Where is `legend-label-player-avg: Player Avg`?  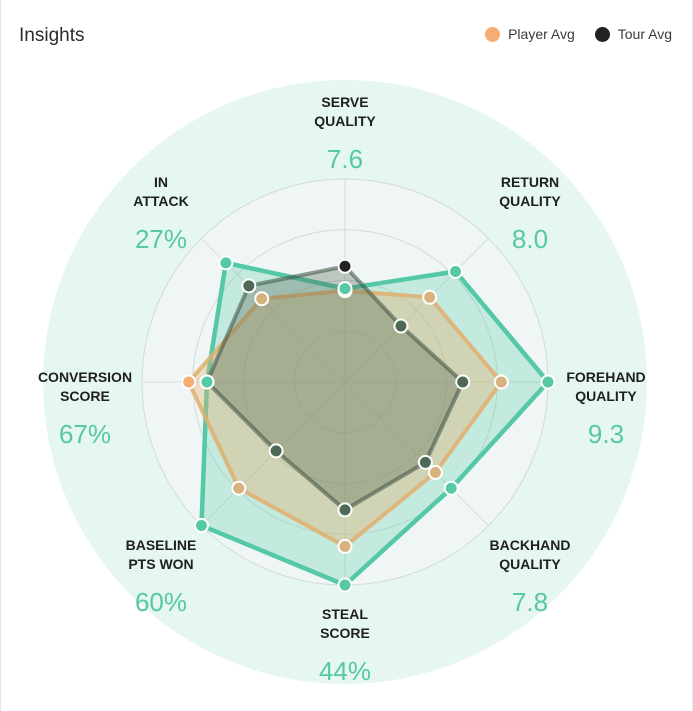 legend-label-player-avg: Player Avg is located at coordinates (541, 34).